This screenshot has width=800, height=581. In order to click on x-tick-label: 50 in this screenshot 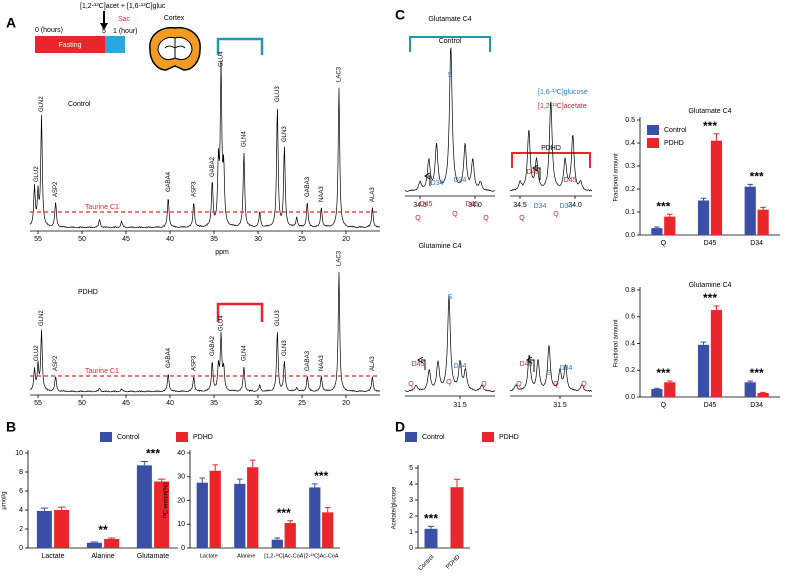, I will do `click(82, 239)`.